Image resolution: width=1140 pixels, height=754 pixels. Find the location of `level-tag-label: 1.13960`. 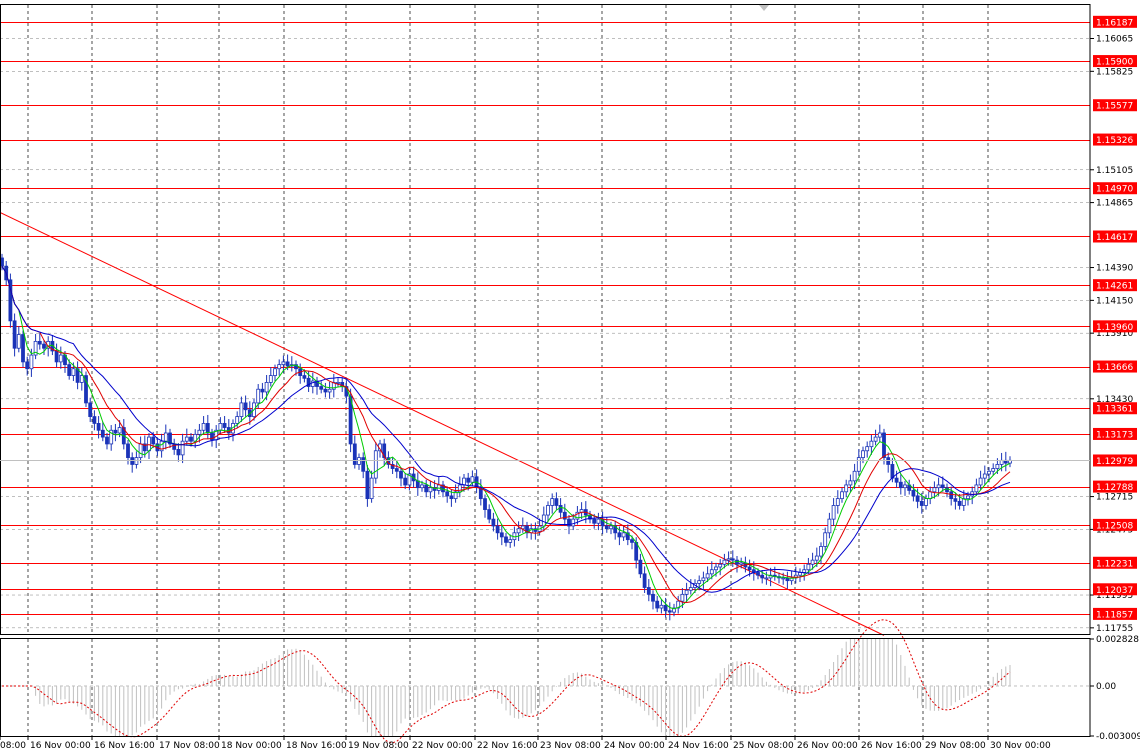

level-tag-label: 1.13960 is located at coordinates (1114, 328).